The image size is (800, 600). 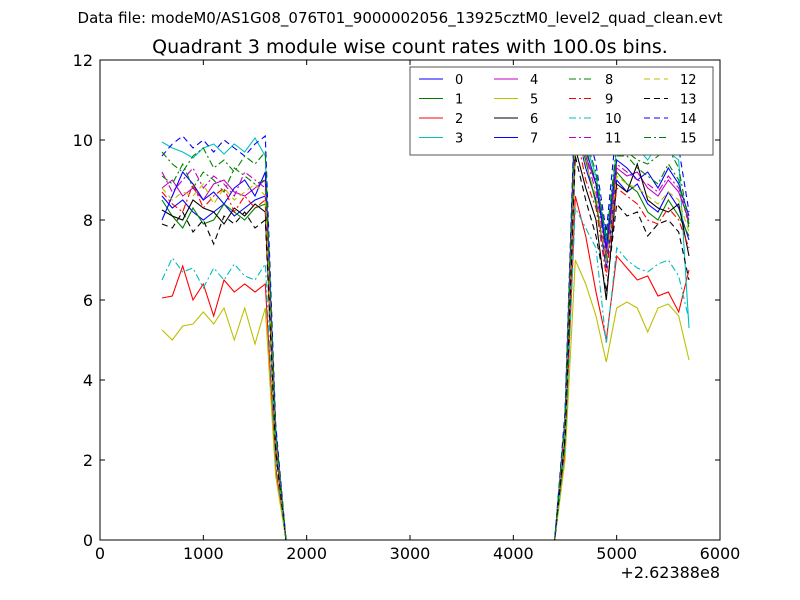 What do you see at coordinates (83, 140) in the screenshot?
I see `y-tick-label: 10` at bounding box center [83, 140].